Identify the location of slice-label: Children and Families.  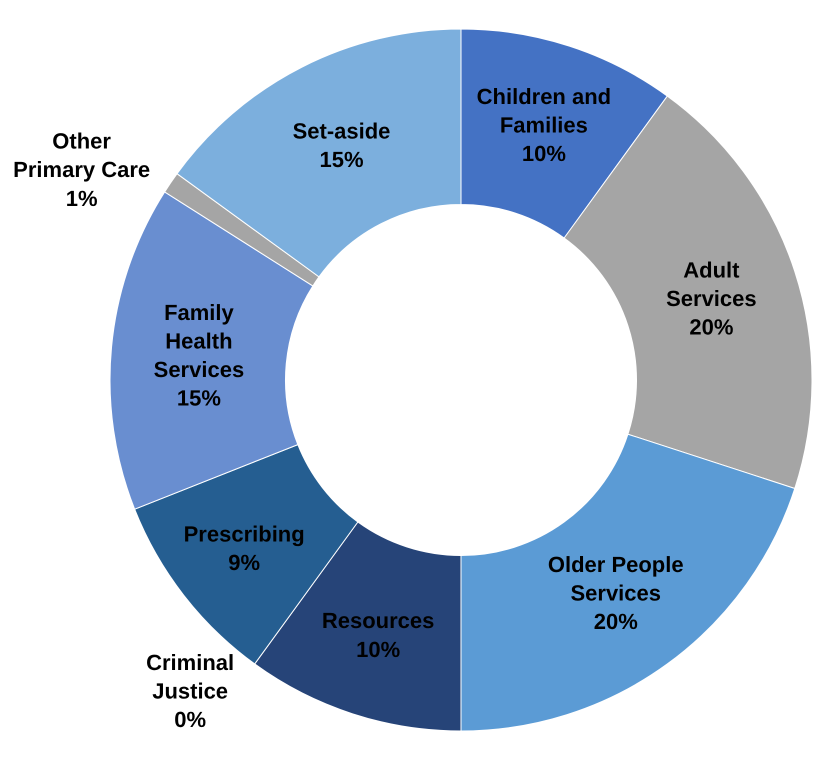
(544, 111).